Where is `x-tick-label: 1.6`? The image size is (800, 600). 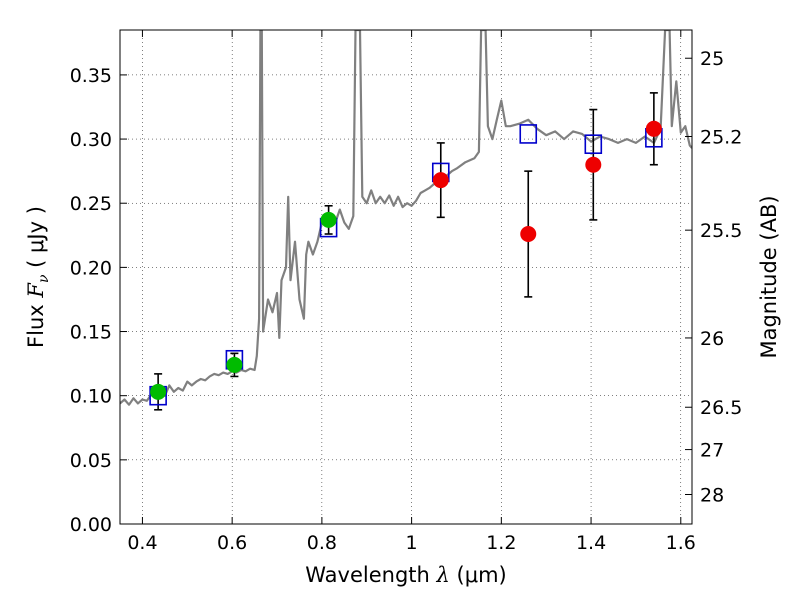 x-tick-label: 1.6 is located at coordinates (681, 543).